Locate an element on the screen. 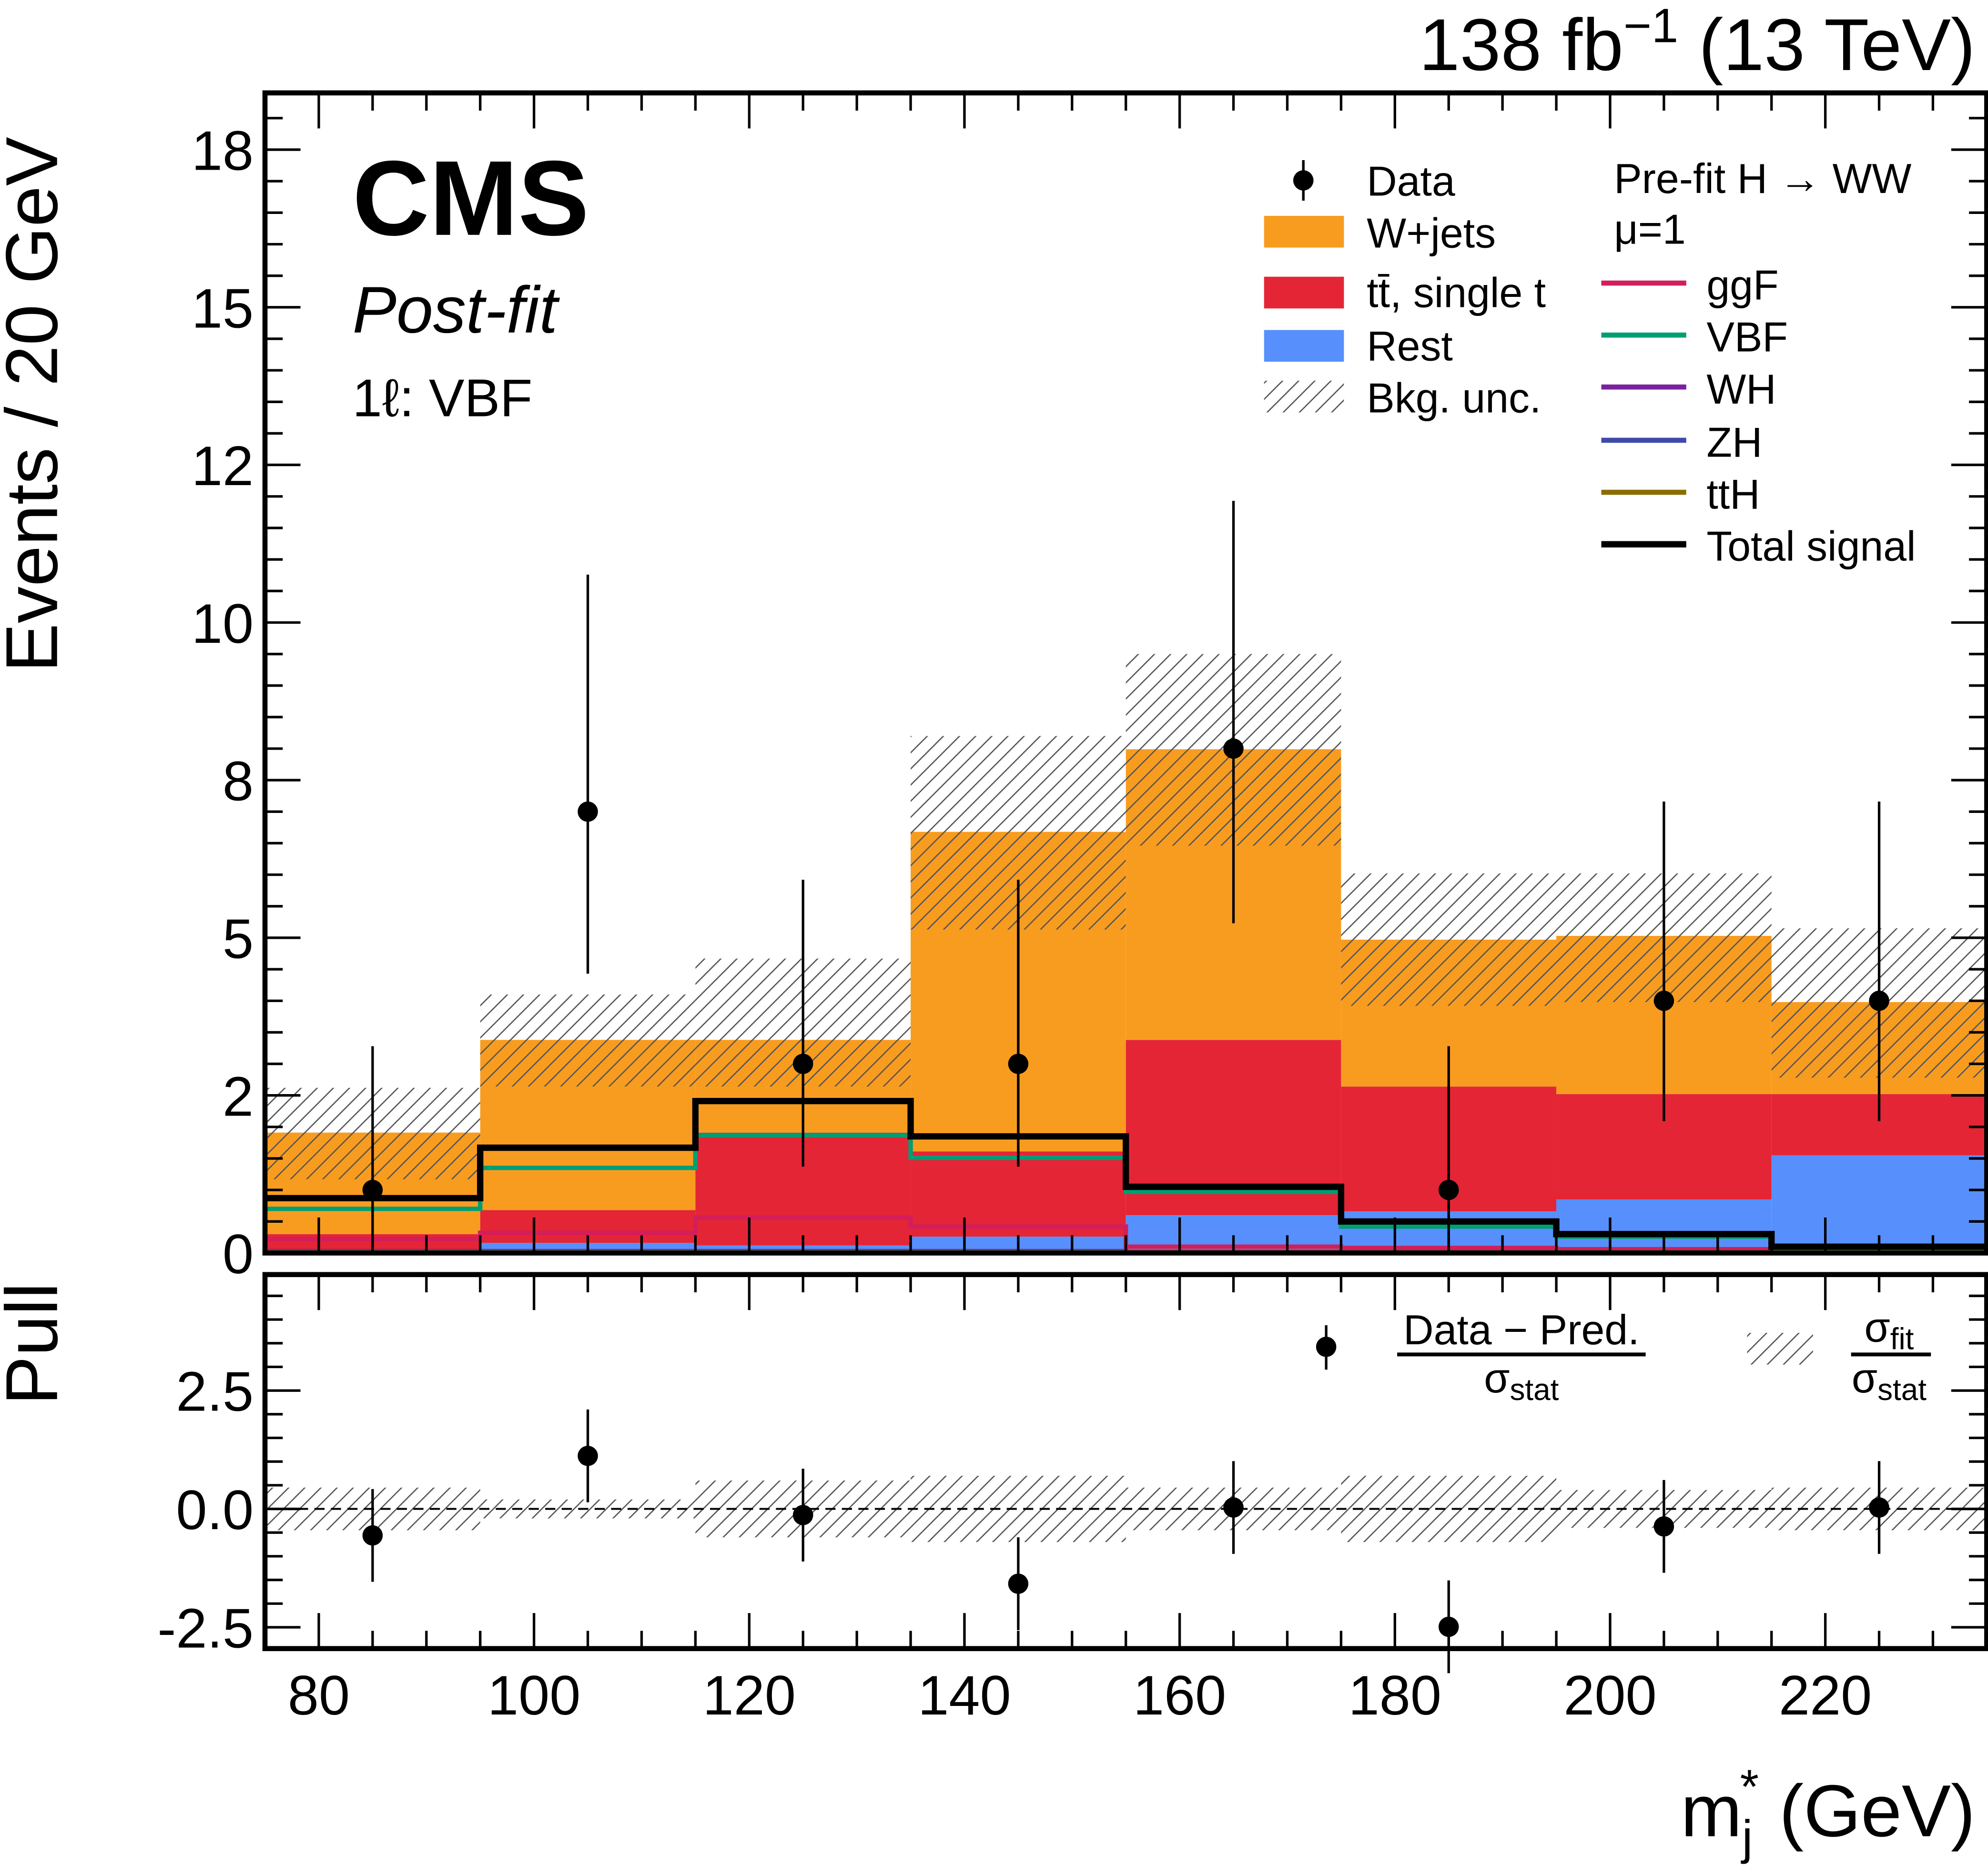  y-tick-label: 0 is located at coordinates (238, 1254).